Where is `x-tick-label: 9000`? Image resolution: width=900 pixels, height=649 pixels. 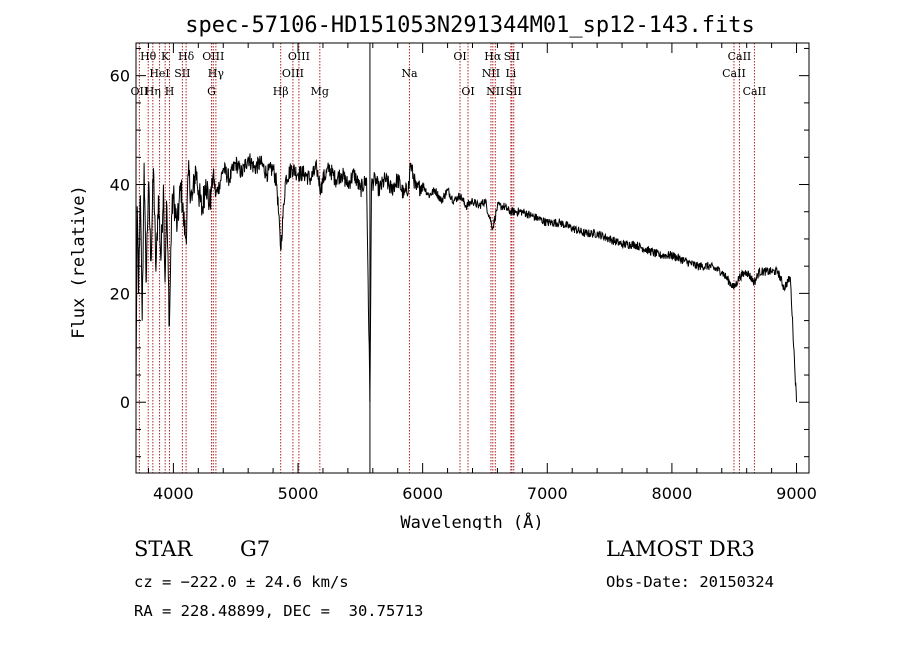
x-tick-label: 9000 is located at coordinates (796, 493).